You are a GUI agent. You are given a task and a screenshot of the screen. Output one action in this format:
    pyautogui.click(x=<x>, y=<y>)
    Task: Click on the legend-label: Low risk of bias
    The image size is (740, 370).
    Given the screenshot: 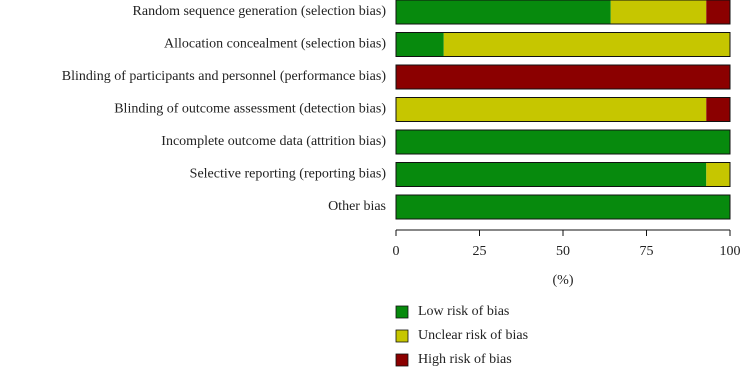 What is the action you would take?
    pyautogui.click(x=463, y=311)
    